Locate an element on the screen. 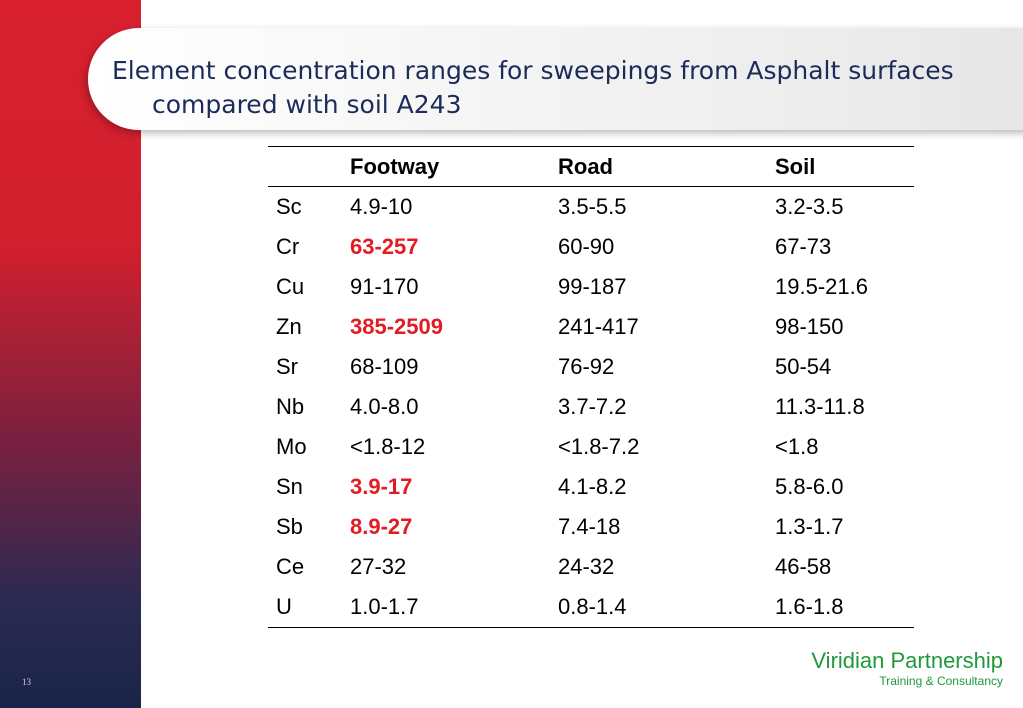 The width and height of the screenshot is (1023, 708). cell-soil: 3.2-3.5 is located at coordinates (809, 206).